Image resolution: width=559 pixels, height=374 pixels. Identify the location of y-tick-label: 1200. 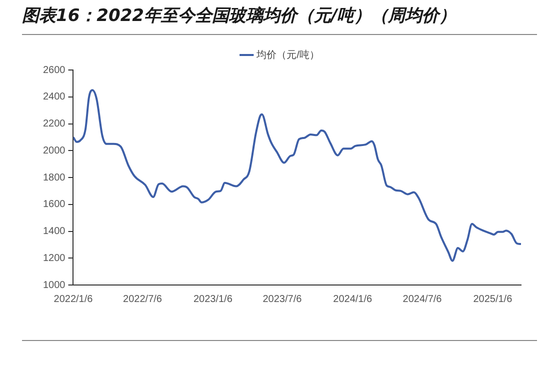
(54, 258).